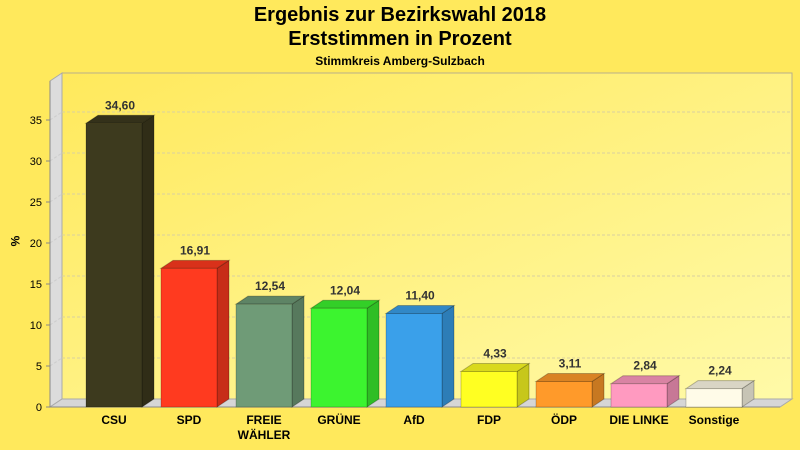  What do you see at coordinates (720, 371) in the screenshot?
I see `bar-value-label: 2,24` at bounding box center [720, 371].